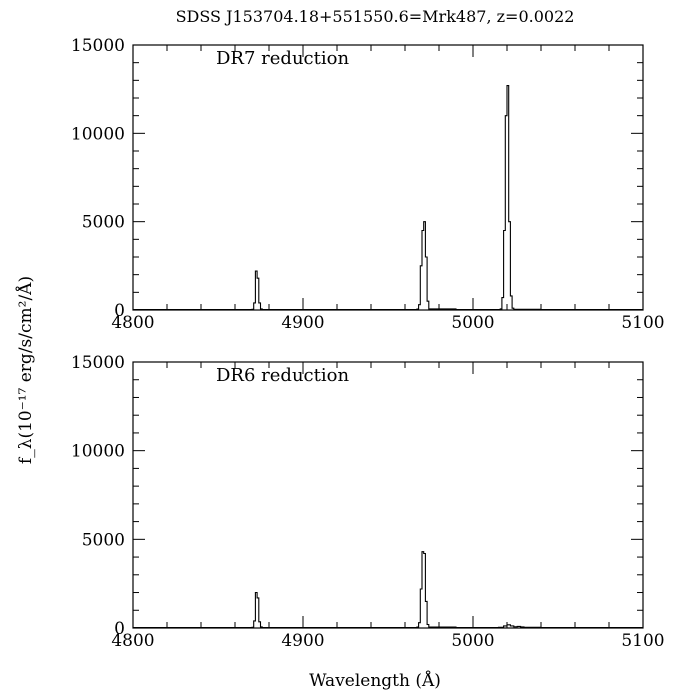  What do you see at coordinates (282, 58) in the screenshot?
I see `panel-annotation: DR7 reduction` at bounding box center [282, 58].